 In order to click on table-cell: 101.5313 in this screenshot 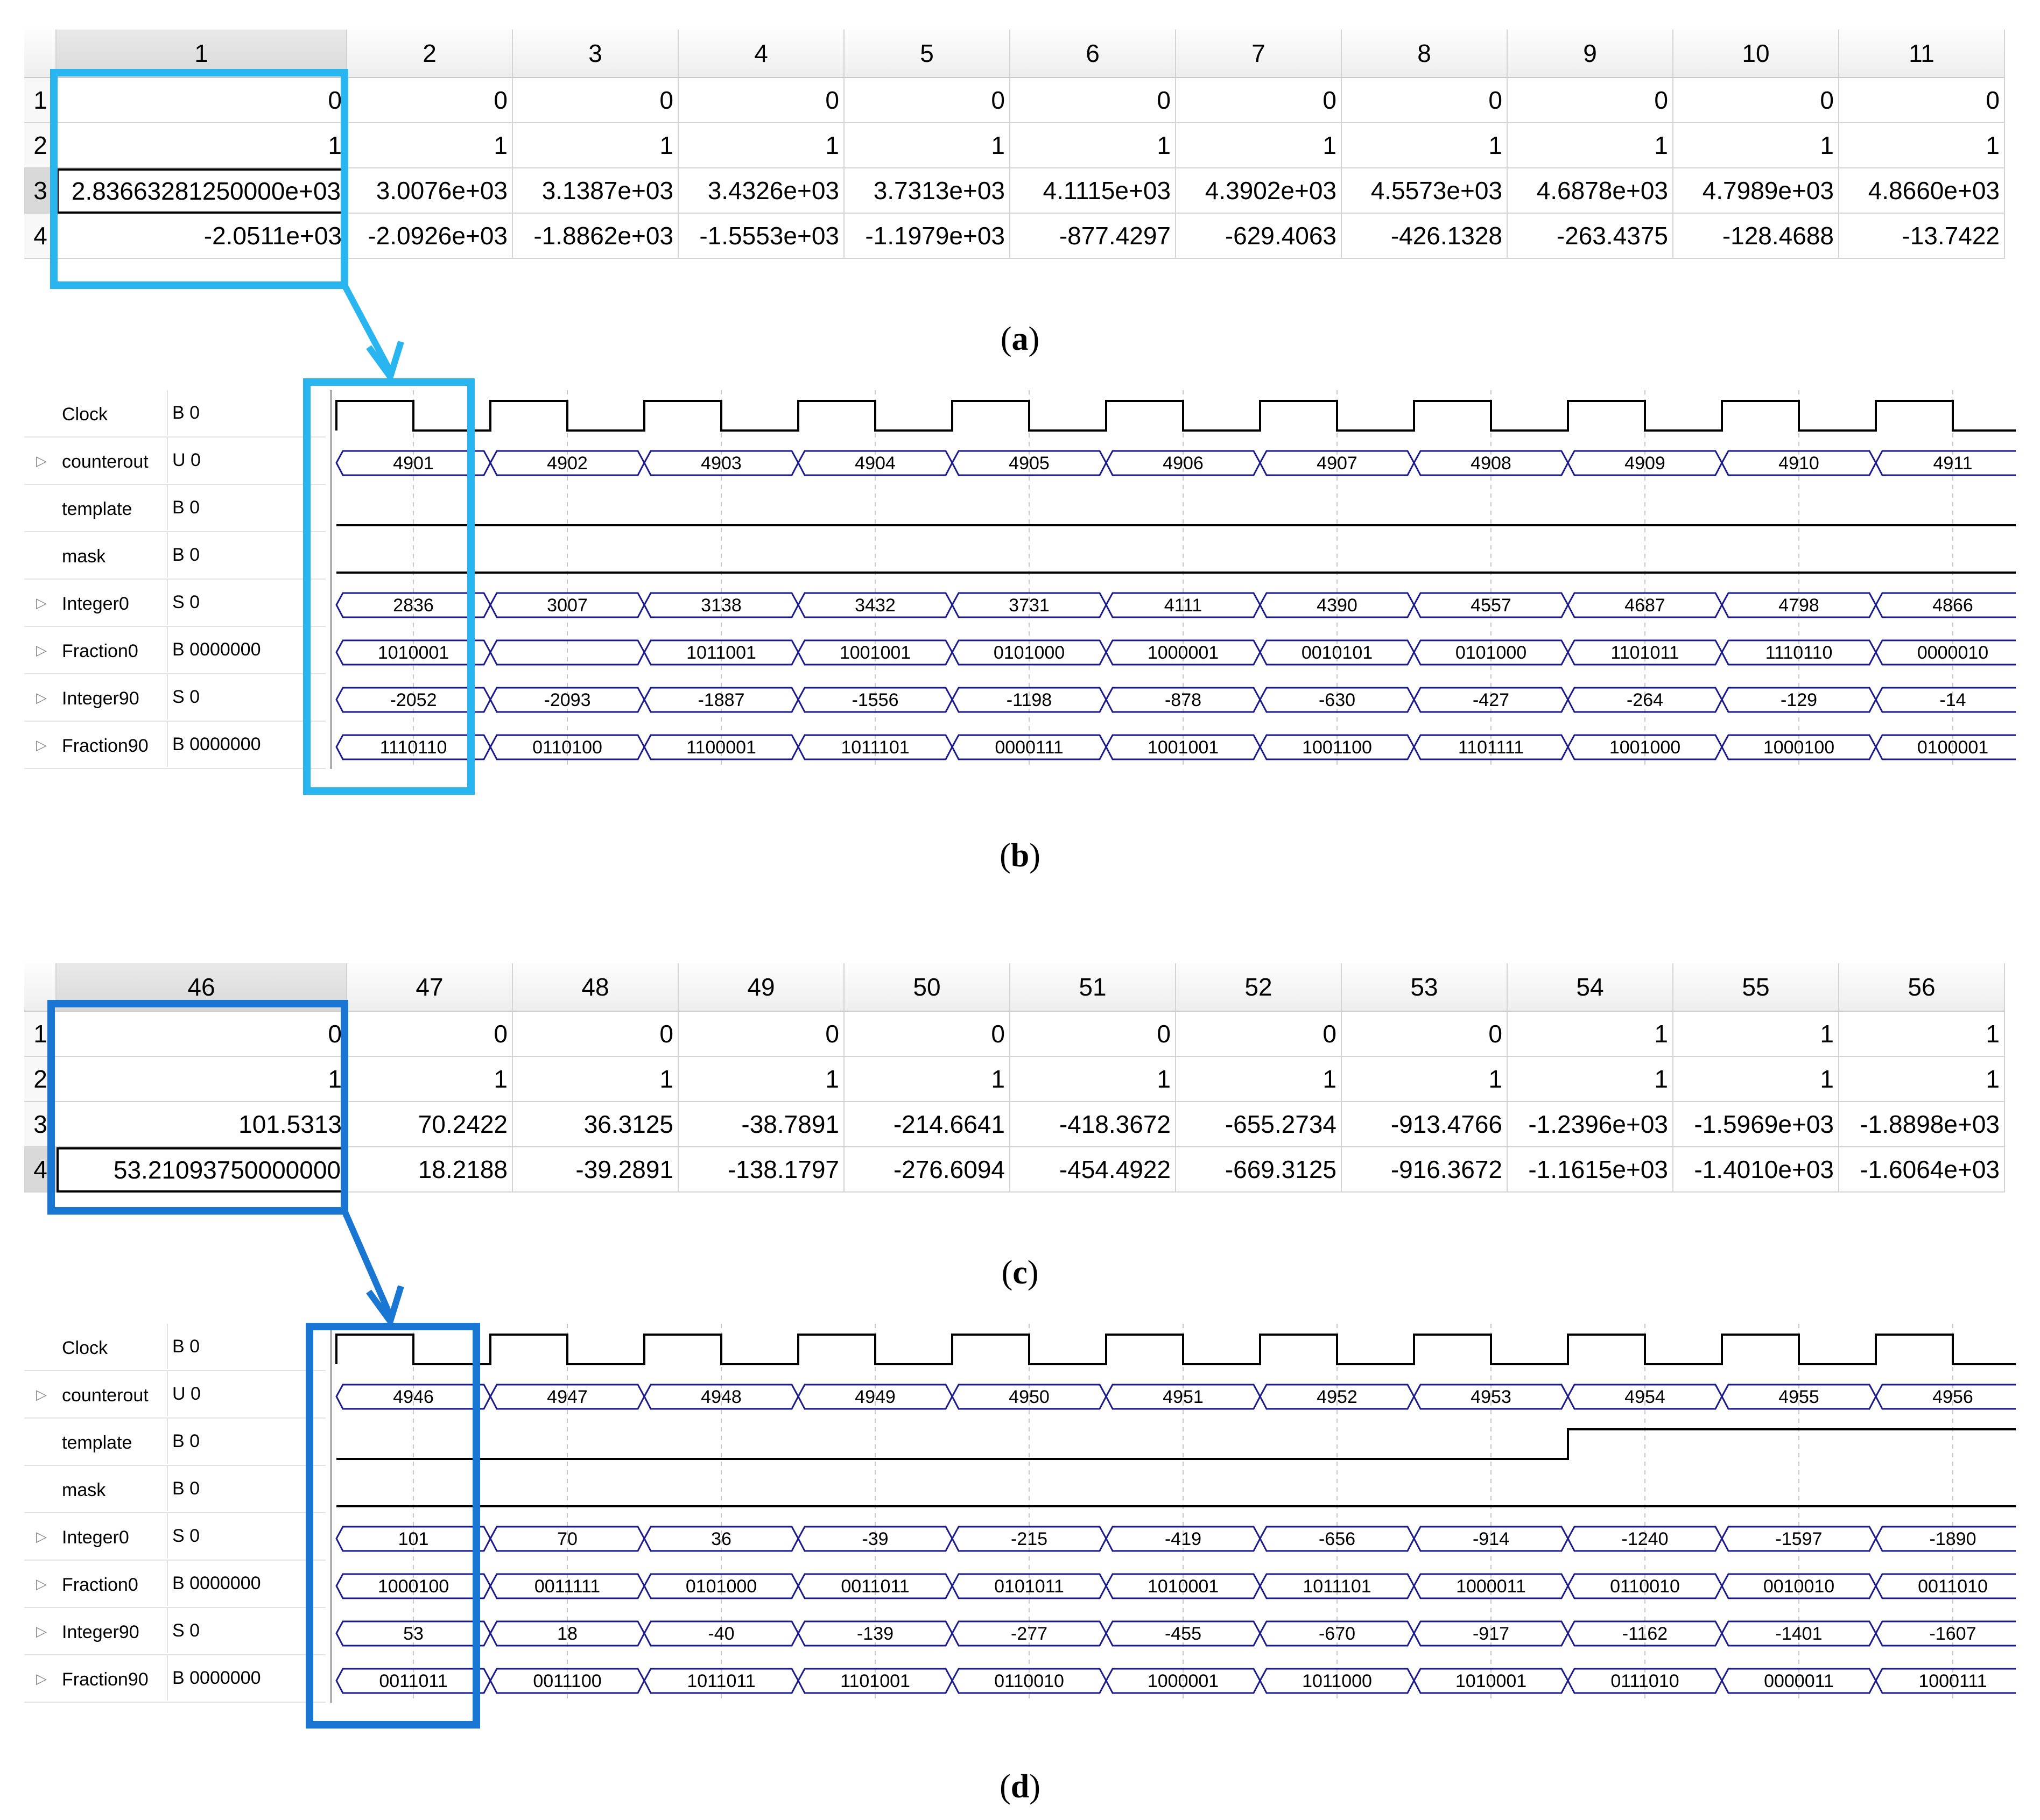, I will do `click(202, 1124)`.